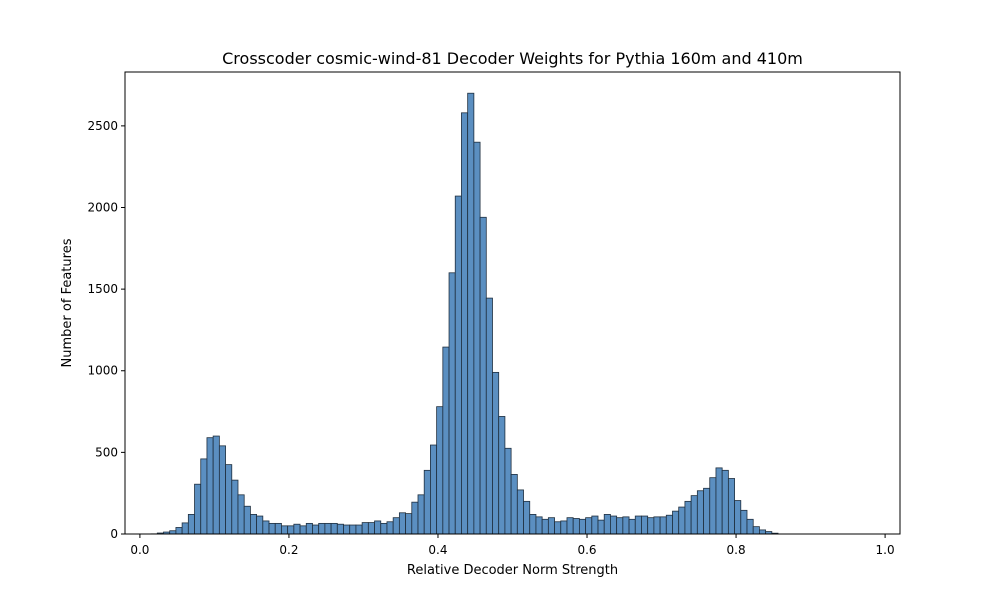  Describe the element at coordinates (106, 330) in the screenshot. I see `y-axis-ticks: 0 500 1000 1500 2000 2500` at that location.